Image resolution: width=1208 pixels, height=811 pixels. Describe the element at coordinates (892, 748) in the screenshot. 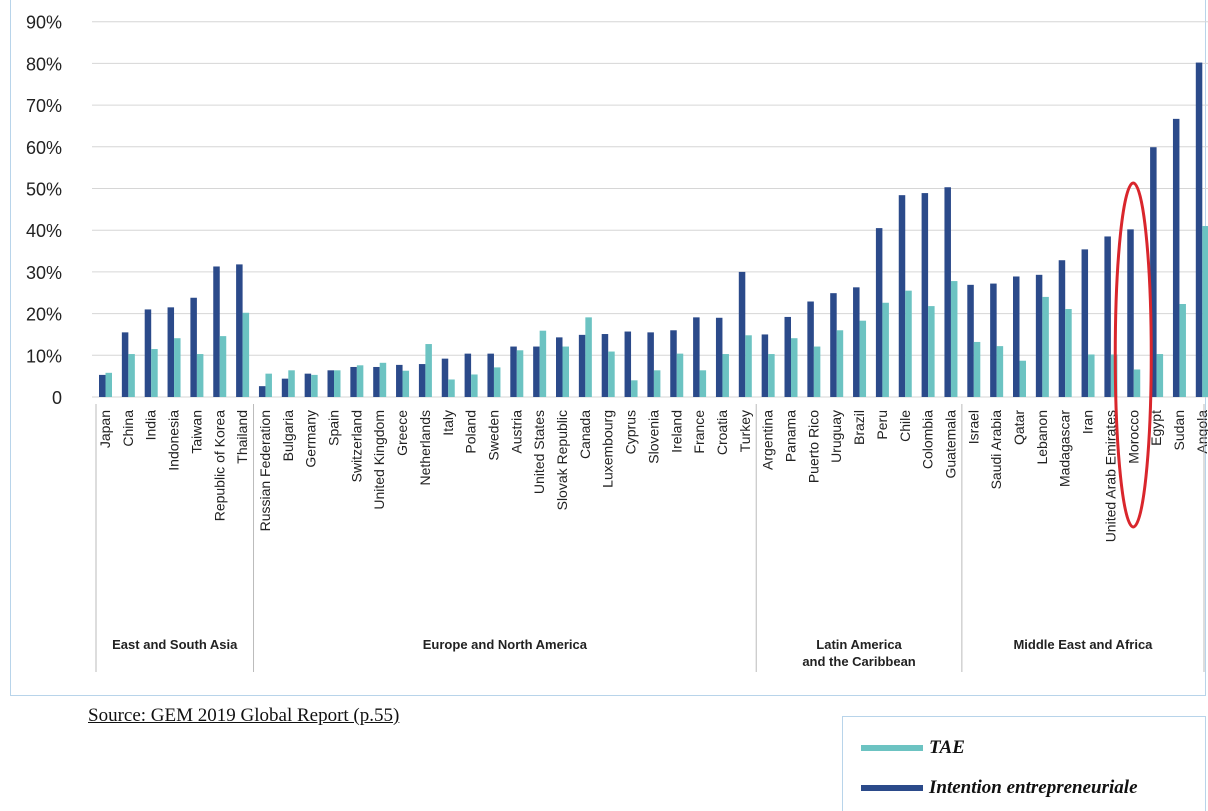

I see `legend-swatch-tae` at that location.